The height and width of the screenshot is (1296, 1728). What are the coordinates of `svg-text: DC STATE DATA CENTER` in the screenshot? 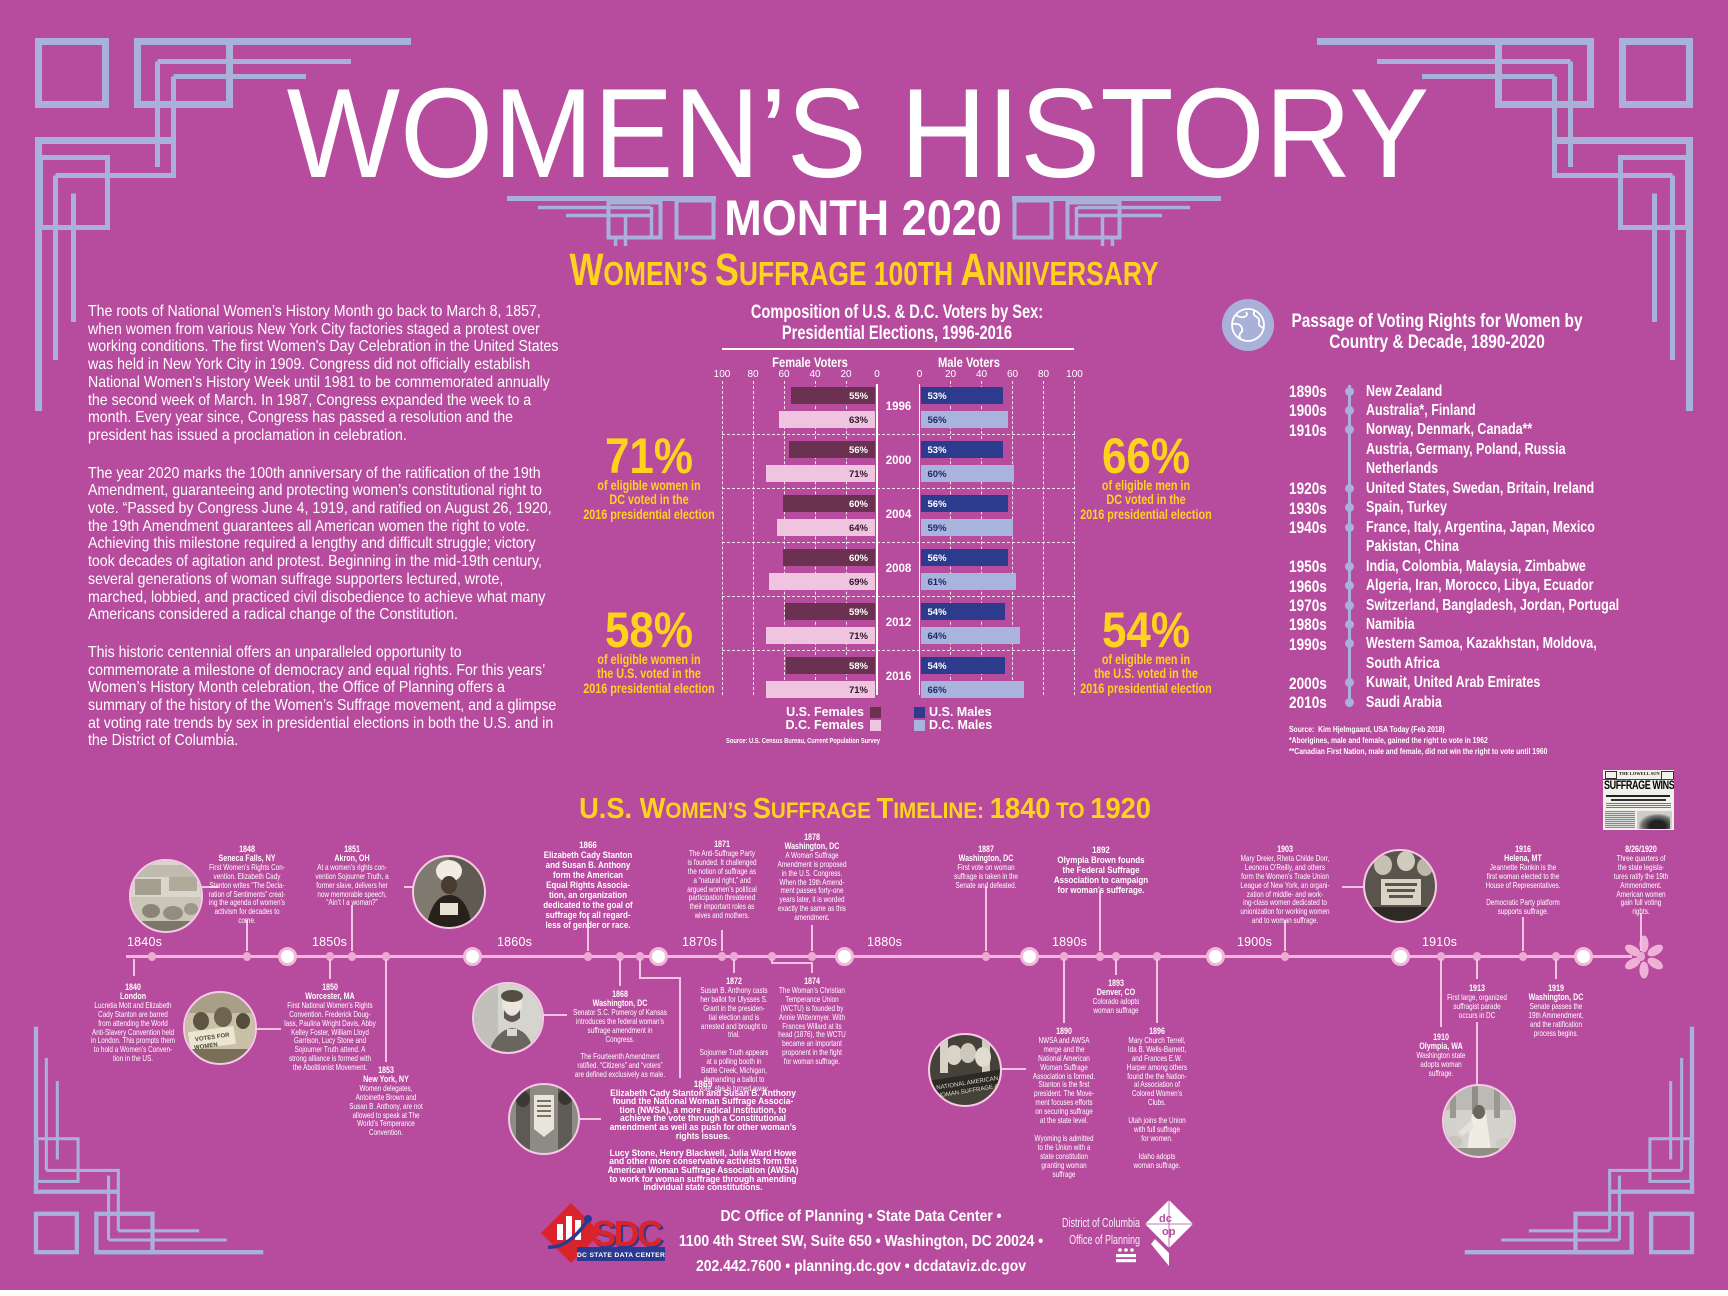 It's located at (621, 1255).